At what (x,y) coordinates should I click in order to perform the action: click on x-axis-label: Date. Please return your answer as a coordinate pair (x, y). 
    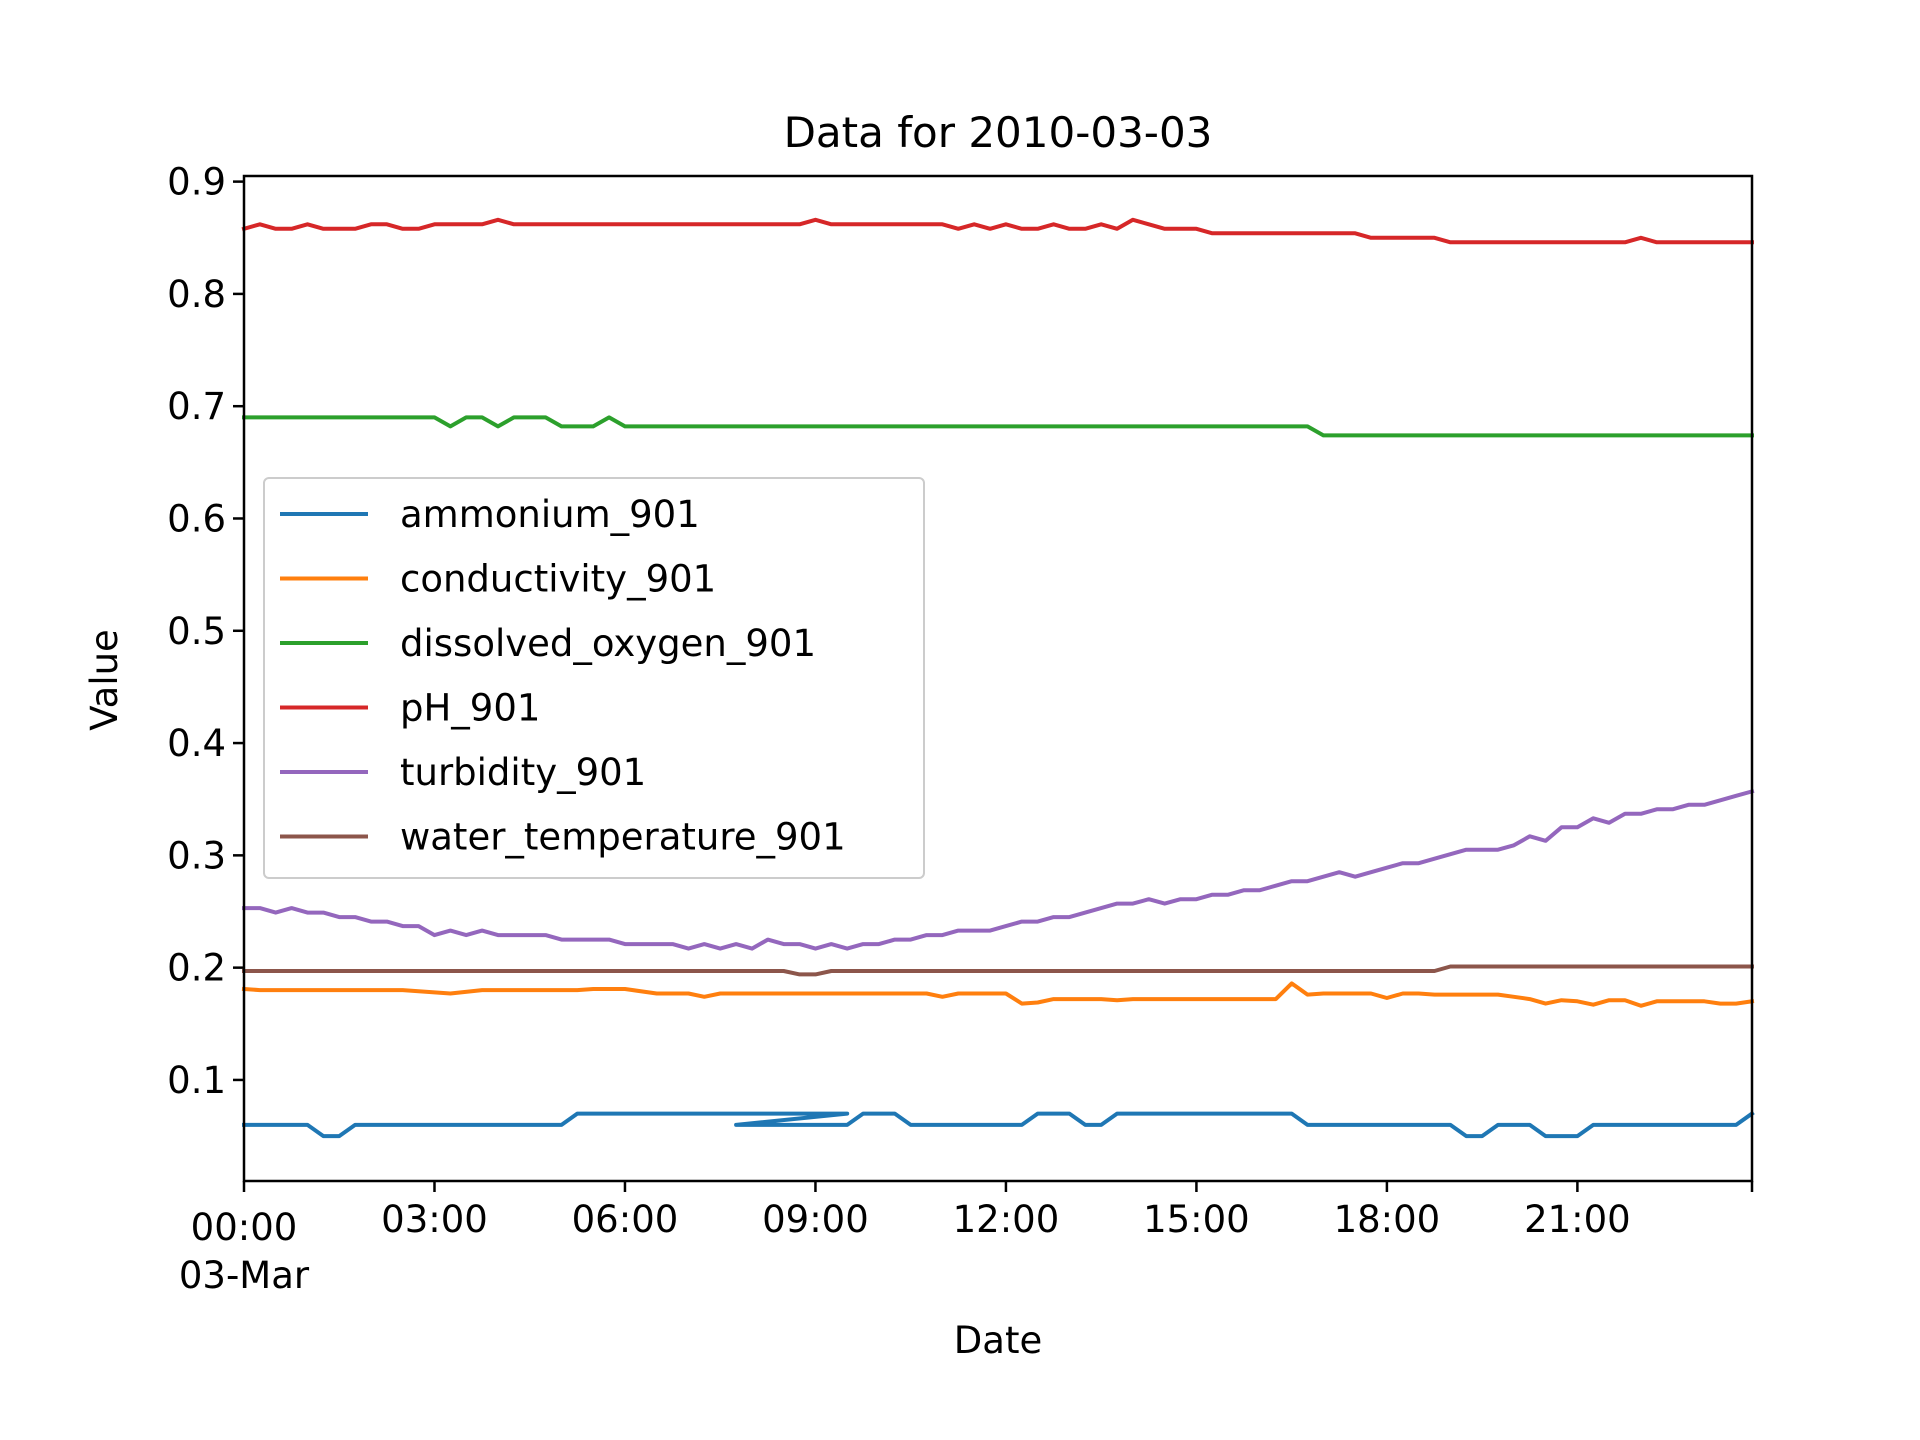
    Looking at the image, I should click on (998, 1340).